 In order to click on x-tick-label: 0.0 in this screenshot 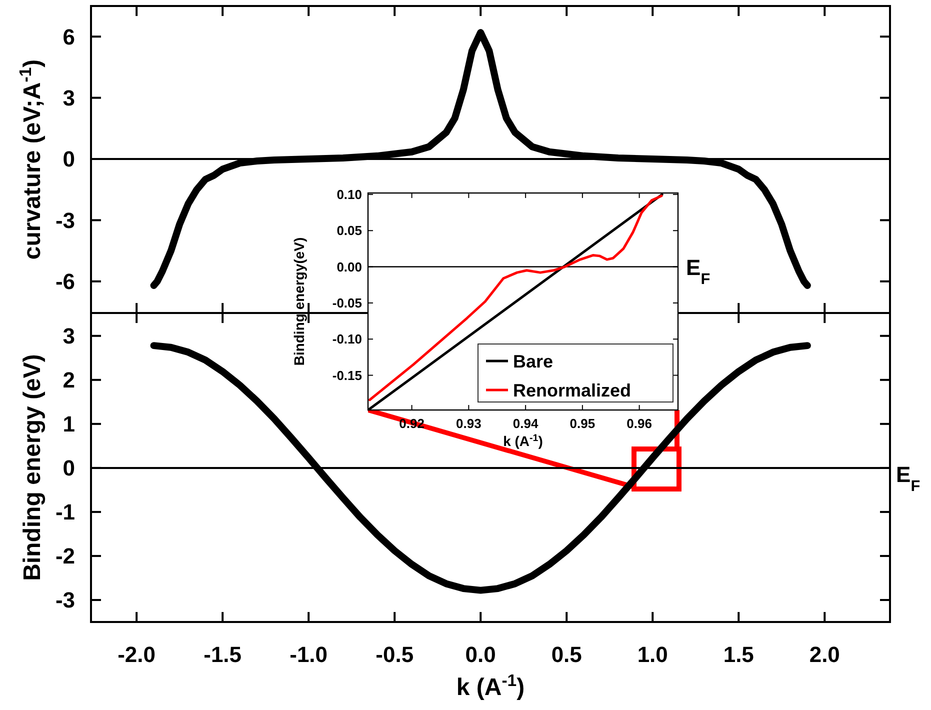, I will do `click(480, 654)`.